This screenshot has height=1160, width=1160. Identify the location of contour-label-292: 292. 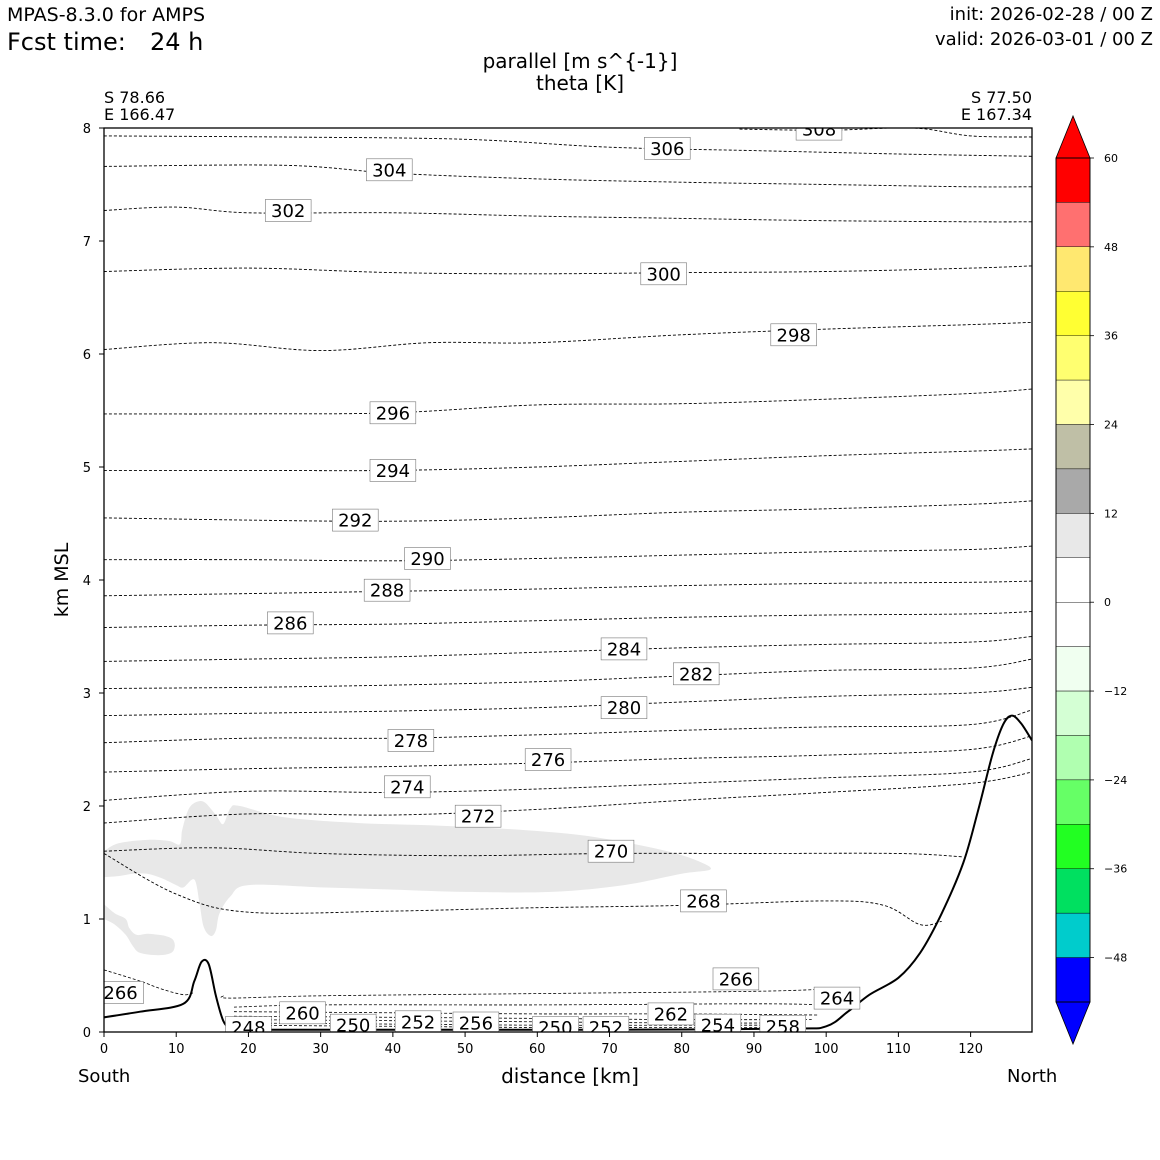
(355, 520).